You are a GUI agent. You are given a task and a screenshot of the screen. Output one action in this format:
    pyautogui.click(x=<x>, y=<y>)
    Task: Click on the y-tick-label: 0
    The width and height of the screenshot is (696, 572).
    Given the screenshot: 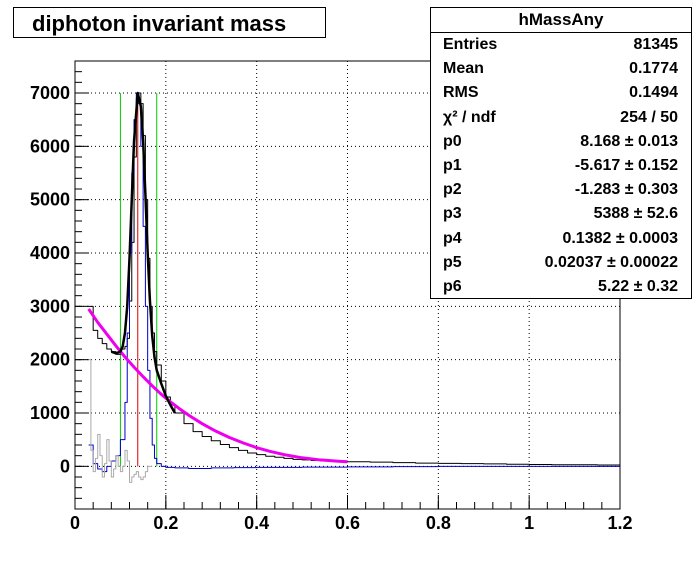 What is the action you would take?
    pyautogui.click(x=65, y=466)
    